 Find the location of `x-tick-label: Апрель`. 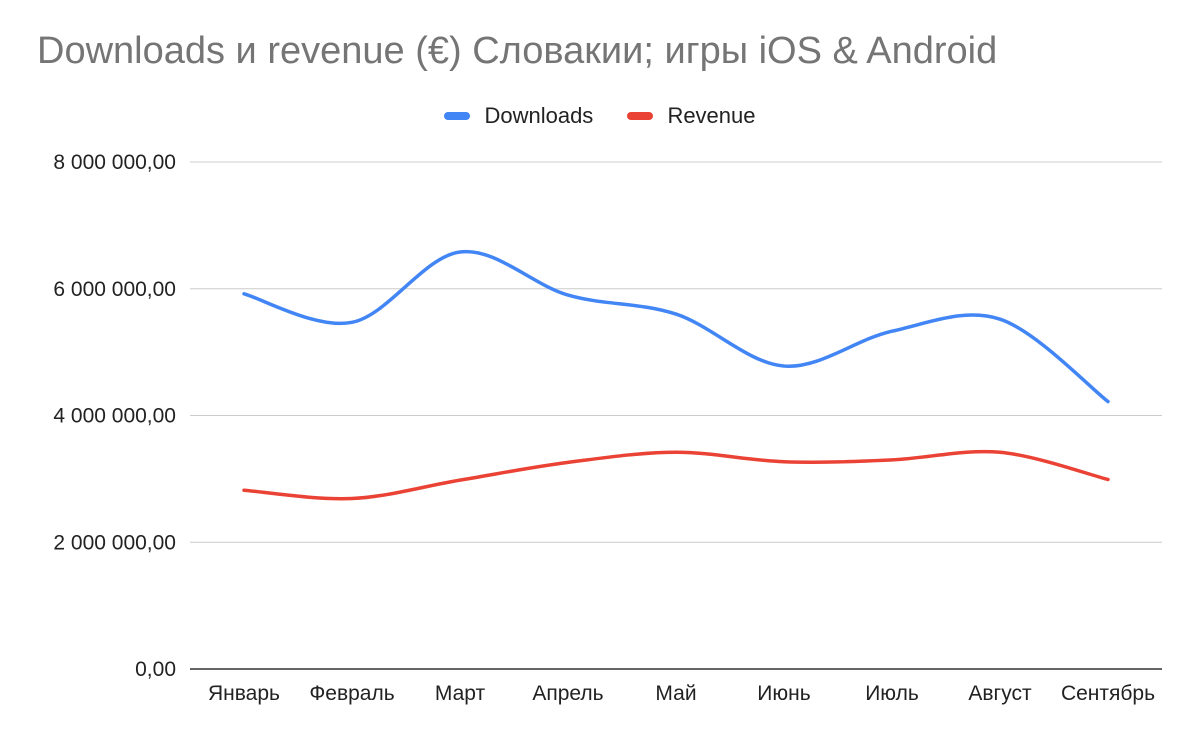

x-tick-label: Апрель is located at coordinates (567, 693).